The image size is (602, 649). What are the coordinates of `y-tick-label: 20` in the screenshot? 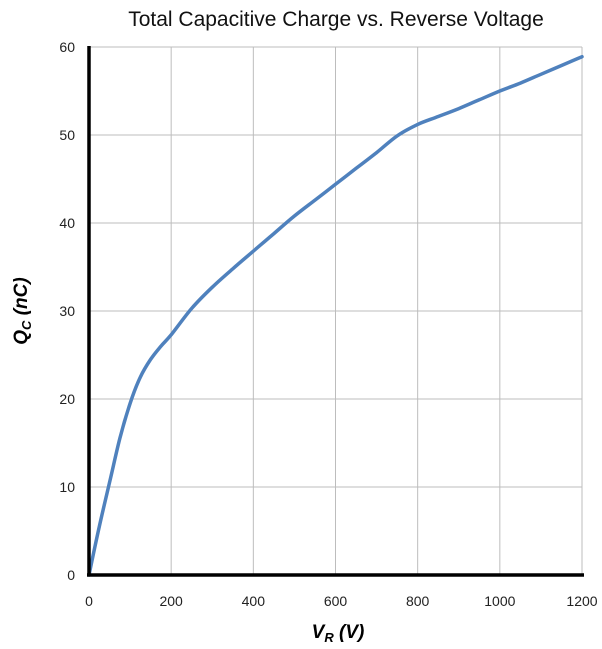 It's located at (67, 399).